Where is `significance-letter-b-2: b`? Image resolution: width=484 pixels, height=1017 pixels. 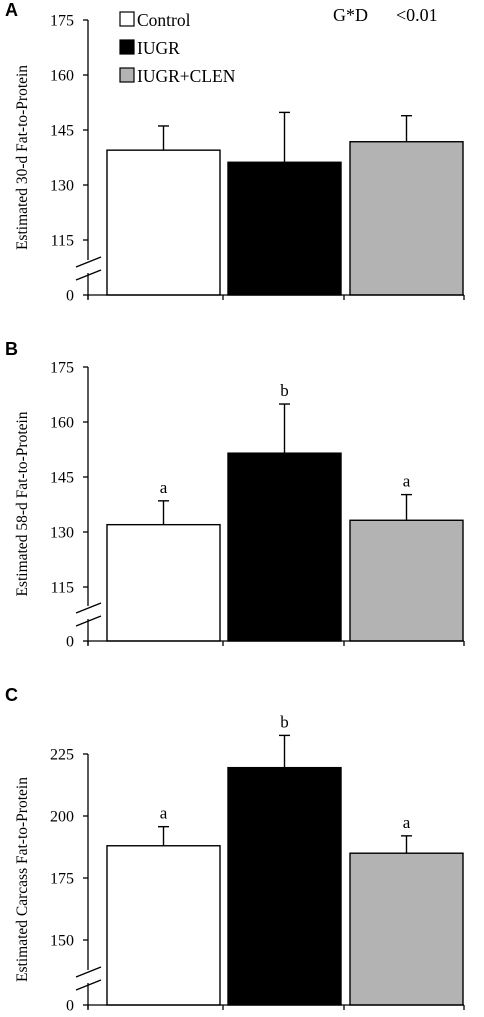 significance-letter-b-2: b is located at coordinates (284, 390).